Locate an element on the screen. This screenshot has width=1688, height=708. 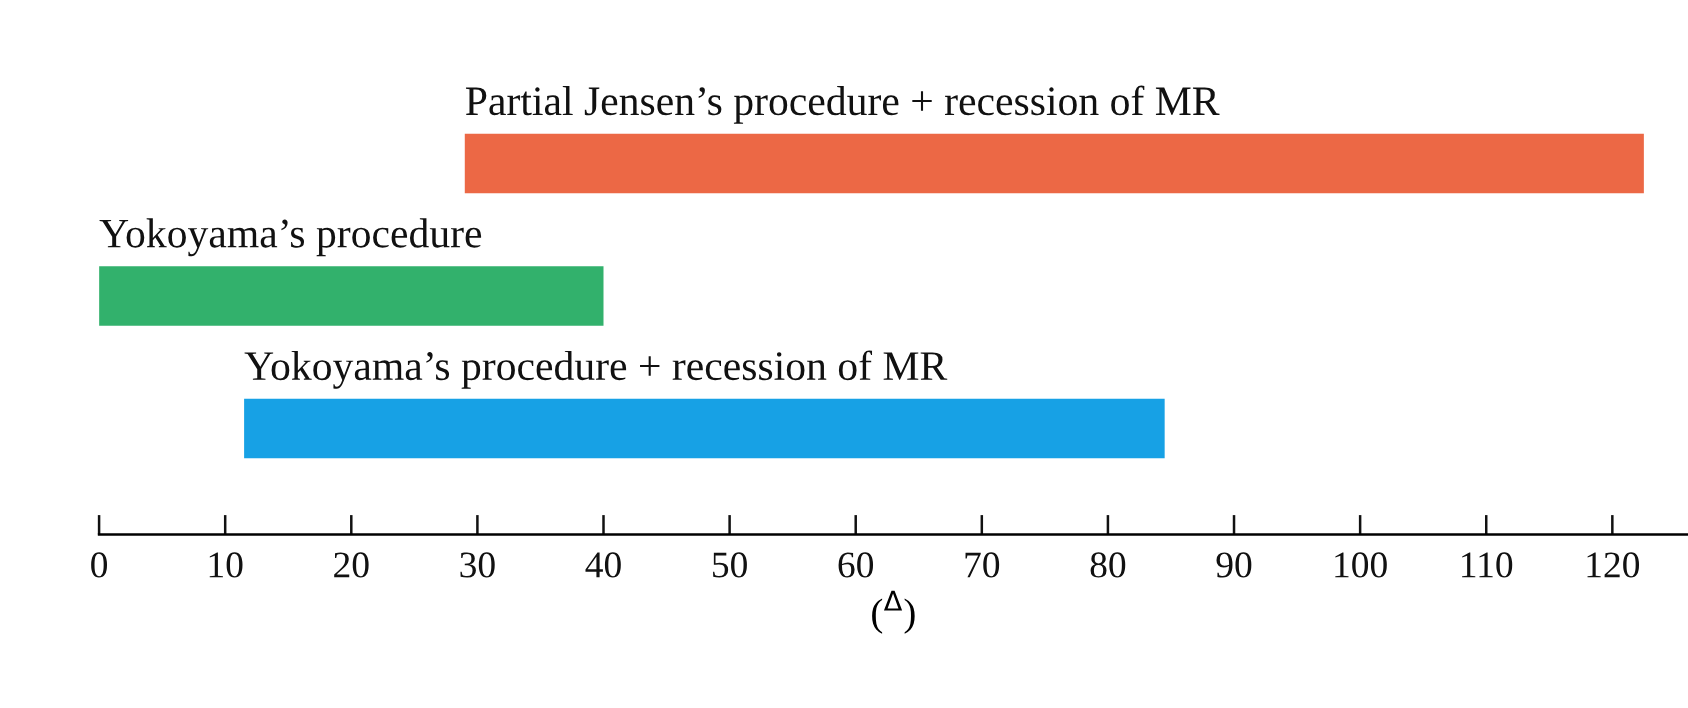
x-tick-label: 80 is located at coordinates (1108, 565).